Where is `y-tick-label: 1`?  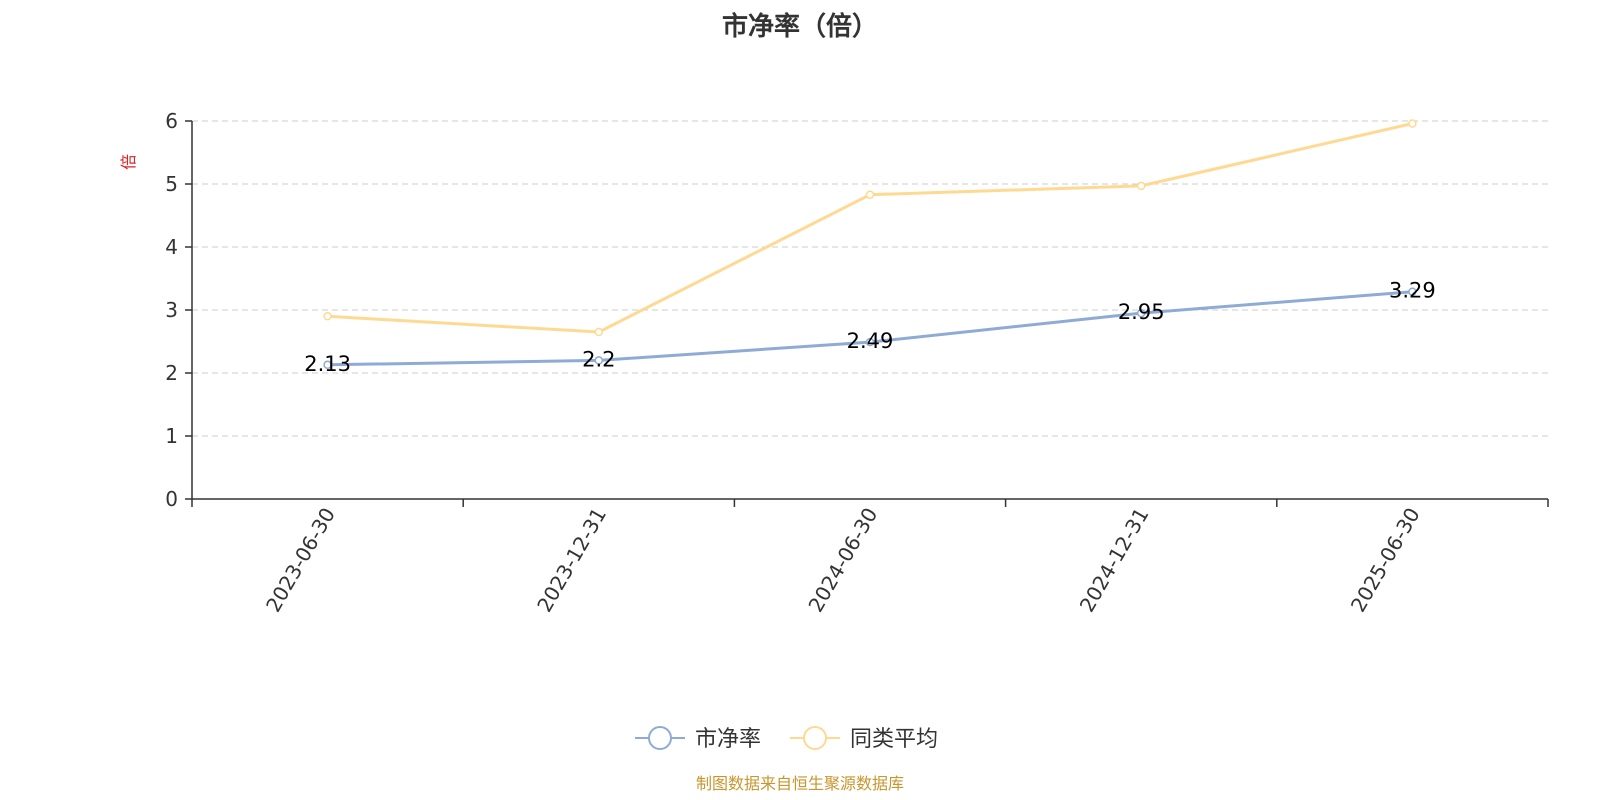 y-tick-label: 1 is located at coordinates (171, 436).